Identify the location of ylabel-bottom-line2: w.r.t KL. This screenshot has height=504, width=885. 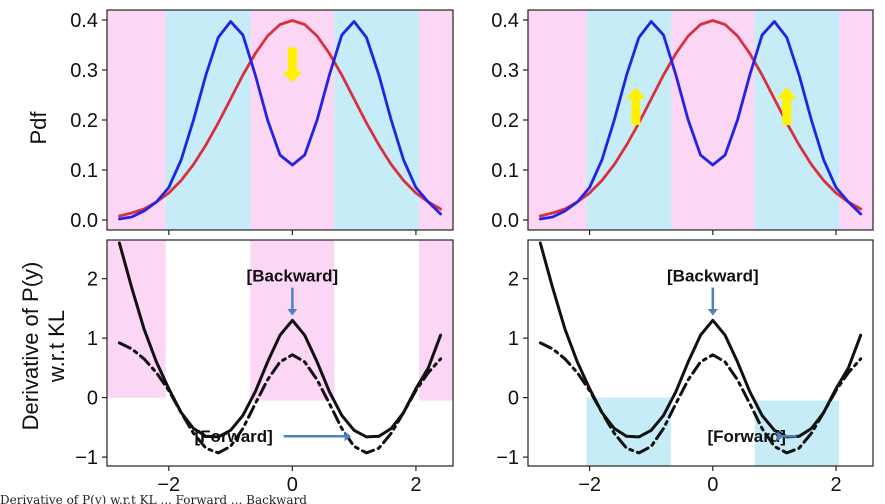
(56, 346).